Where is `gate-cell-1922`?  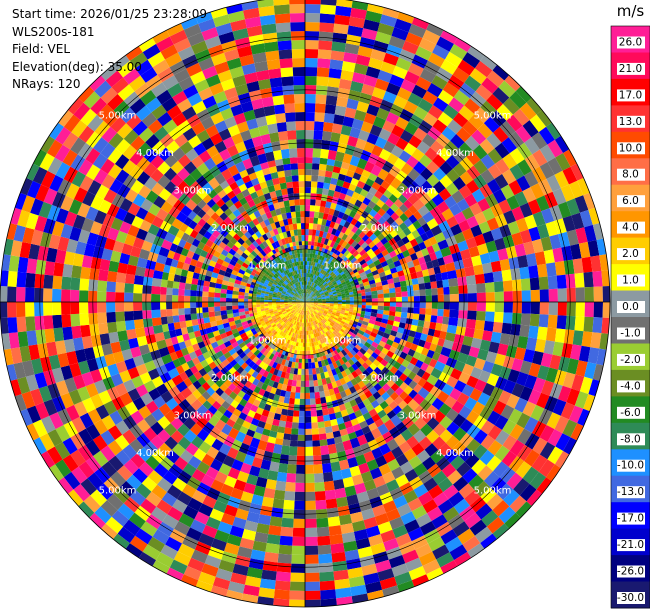 gate-cell-1922 is located at coordinates (532, 441).